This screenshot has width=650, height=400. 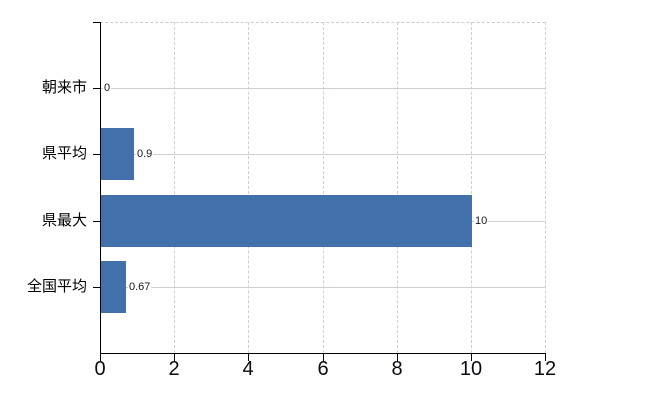 What do you see at coordinates (174, 369) in the screenshot?
I see `x-tick-label: 2` at bounding box center [174, 369].